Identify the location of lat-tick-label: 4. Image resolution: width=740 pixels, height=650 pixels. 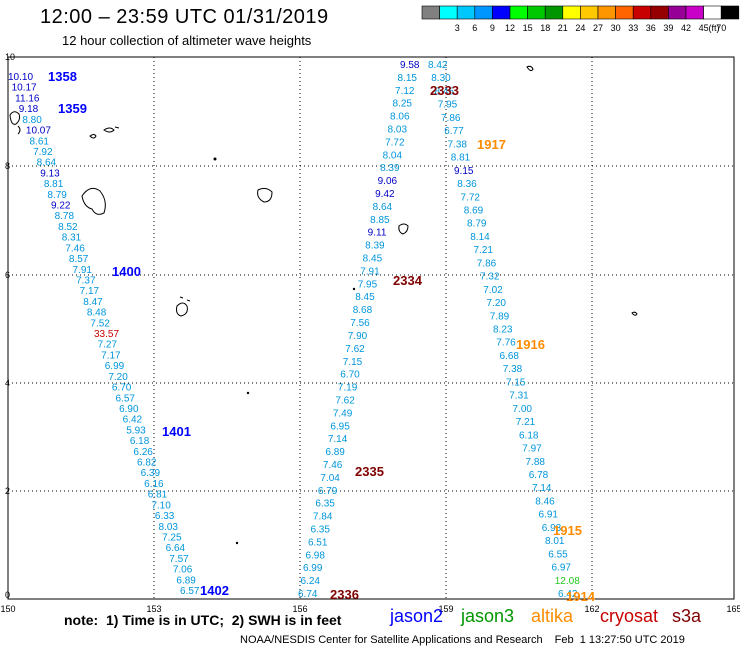
(7, 383).